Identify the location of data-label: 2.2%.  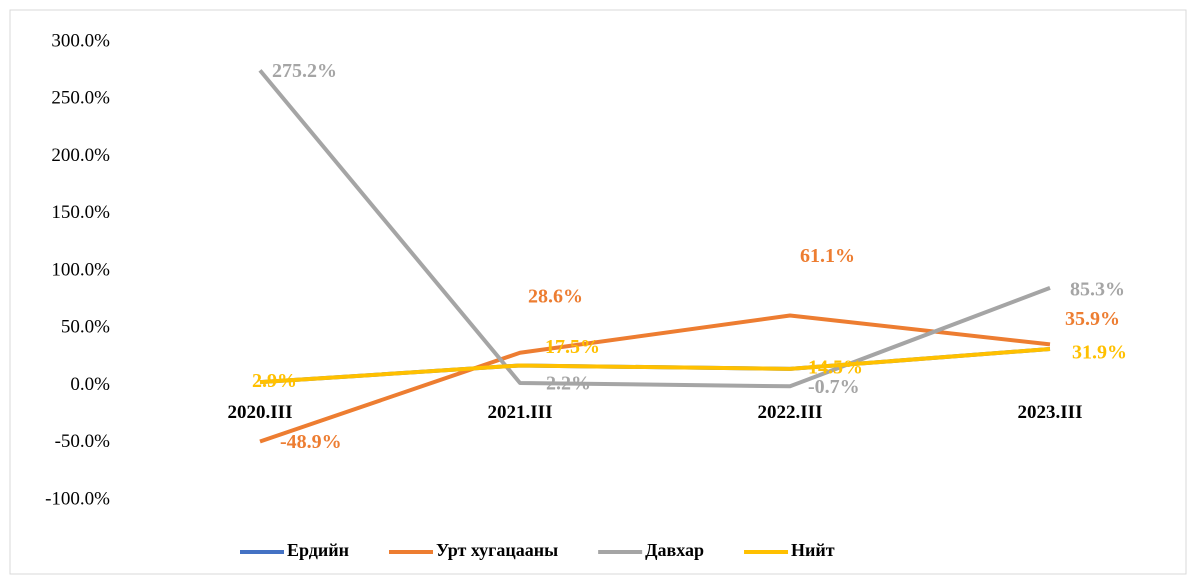
(568, 384).